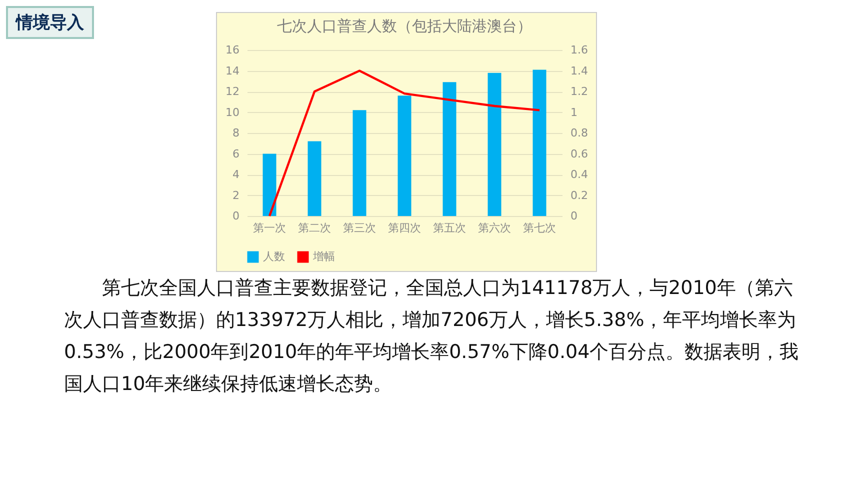 Image resolution: width=860 pixels, height=484 pixels. Describe the element at coordinates (233, 91) in the screenshot. I see `y-tick-label: 12` at that location.